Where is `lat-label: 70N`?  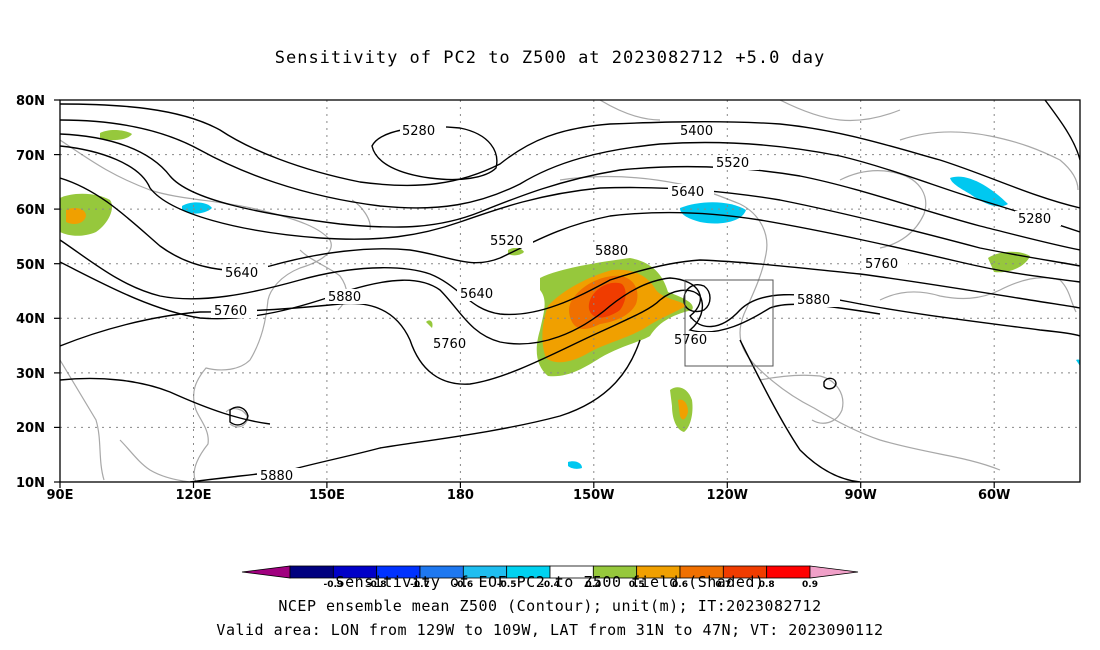 lat-label: 70N is located at coordinates (30, 156).